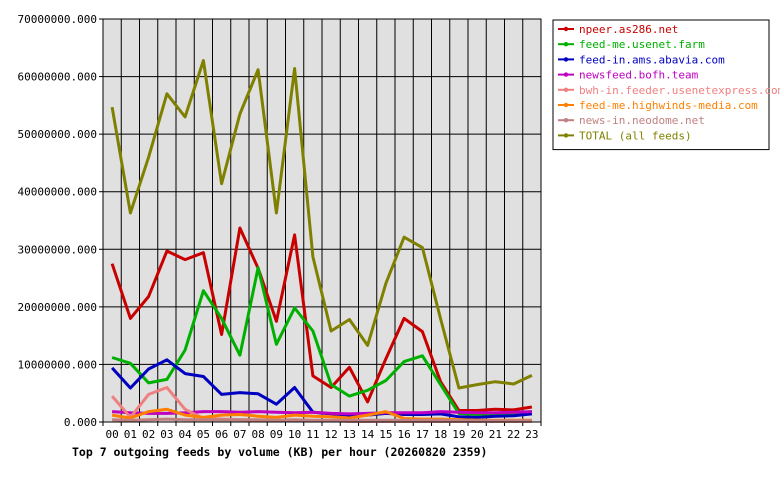  Describe the element at coordinates (258, 434) in the screenshot. I see `x-tick-label: 08` at that location.